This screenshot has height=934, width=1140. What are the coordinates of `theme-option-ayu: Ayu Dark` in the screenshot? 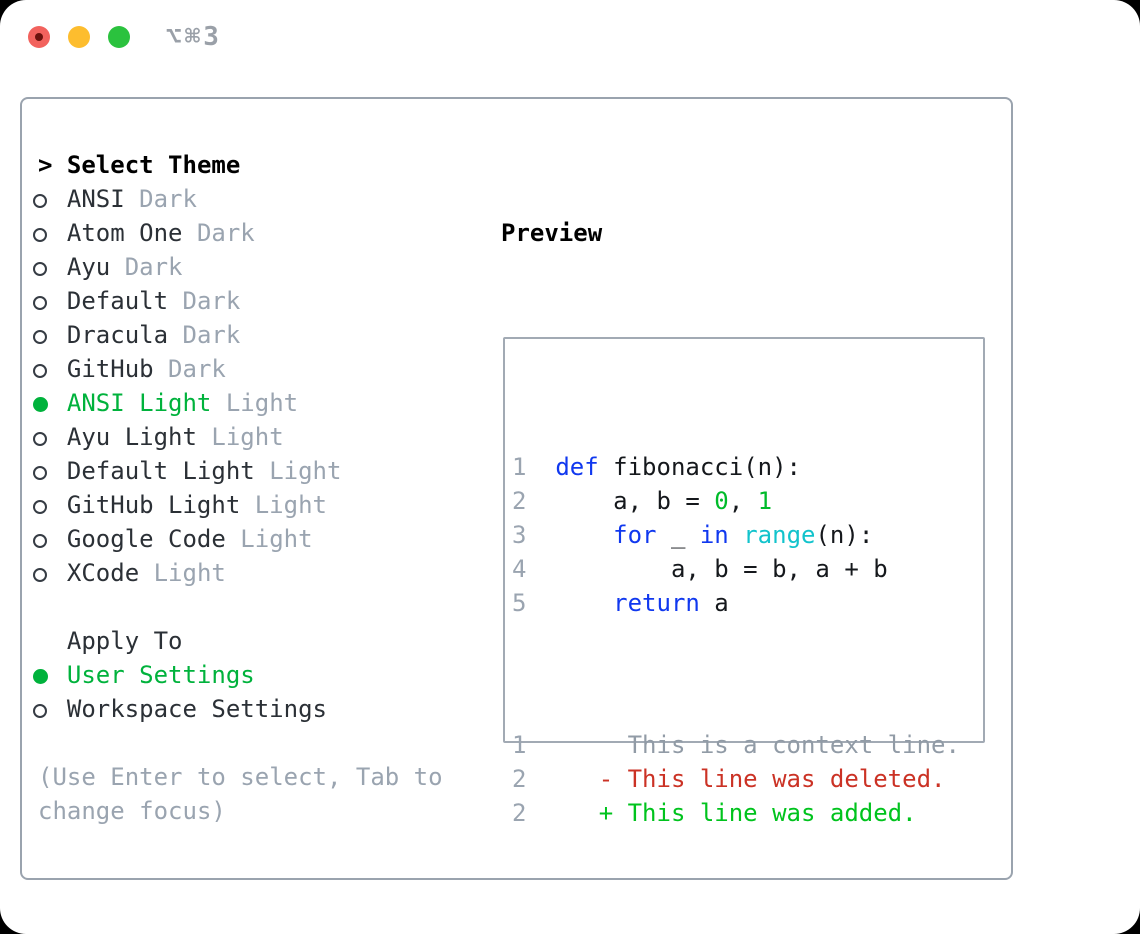 It's located at (238, 267).